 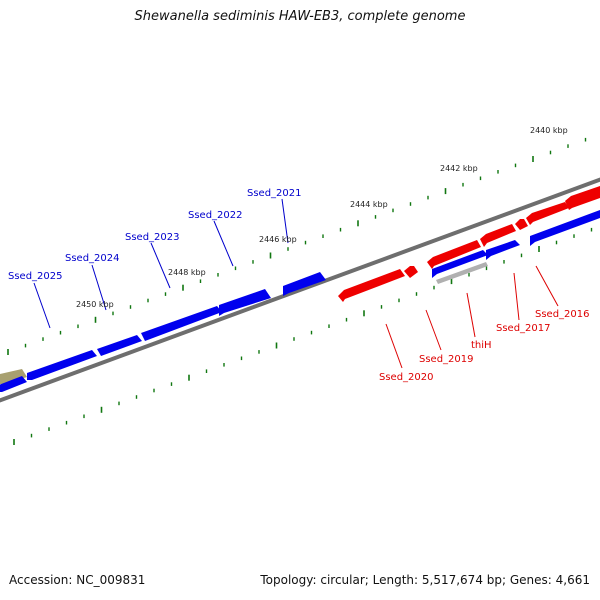 I want to click on label-thih: thiH, so click(x=481, y=345).